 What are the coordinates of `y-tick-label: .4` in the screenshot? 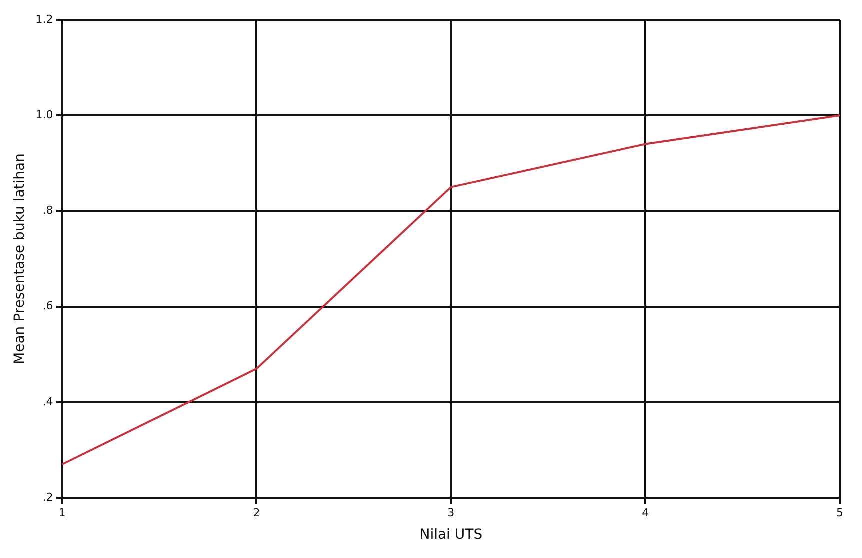 It's located at (48, 401).